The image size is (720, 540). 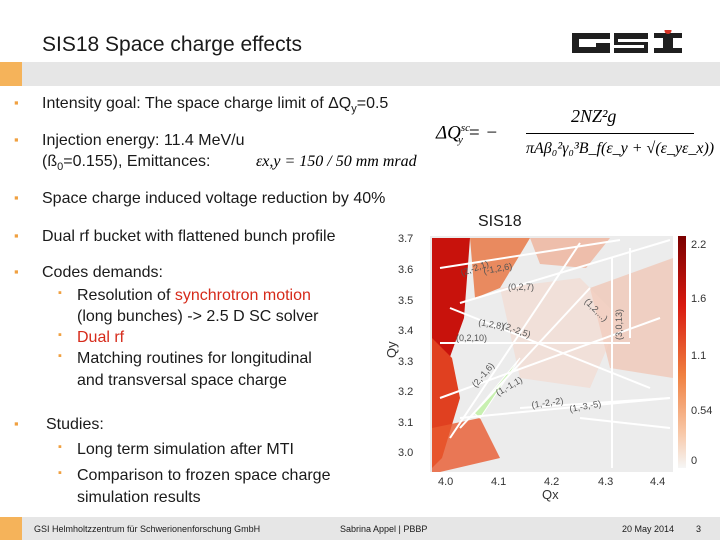 What do you see at coordinates (194, 295) in the screenshot?
I see `sub-bullet-resolution: Resolution of synchrotron motion` at bounding box center [194, 295].